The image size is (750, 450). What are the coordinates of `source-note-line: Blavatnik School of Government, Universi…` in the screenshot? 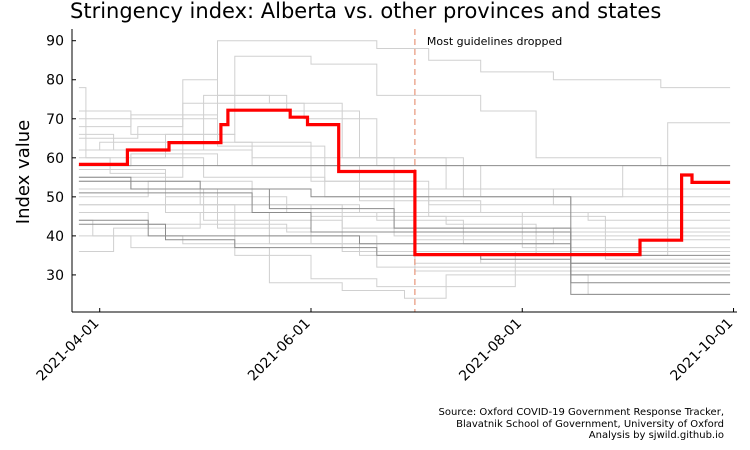 It's located at (590, 424).